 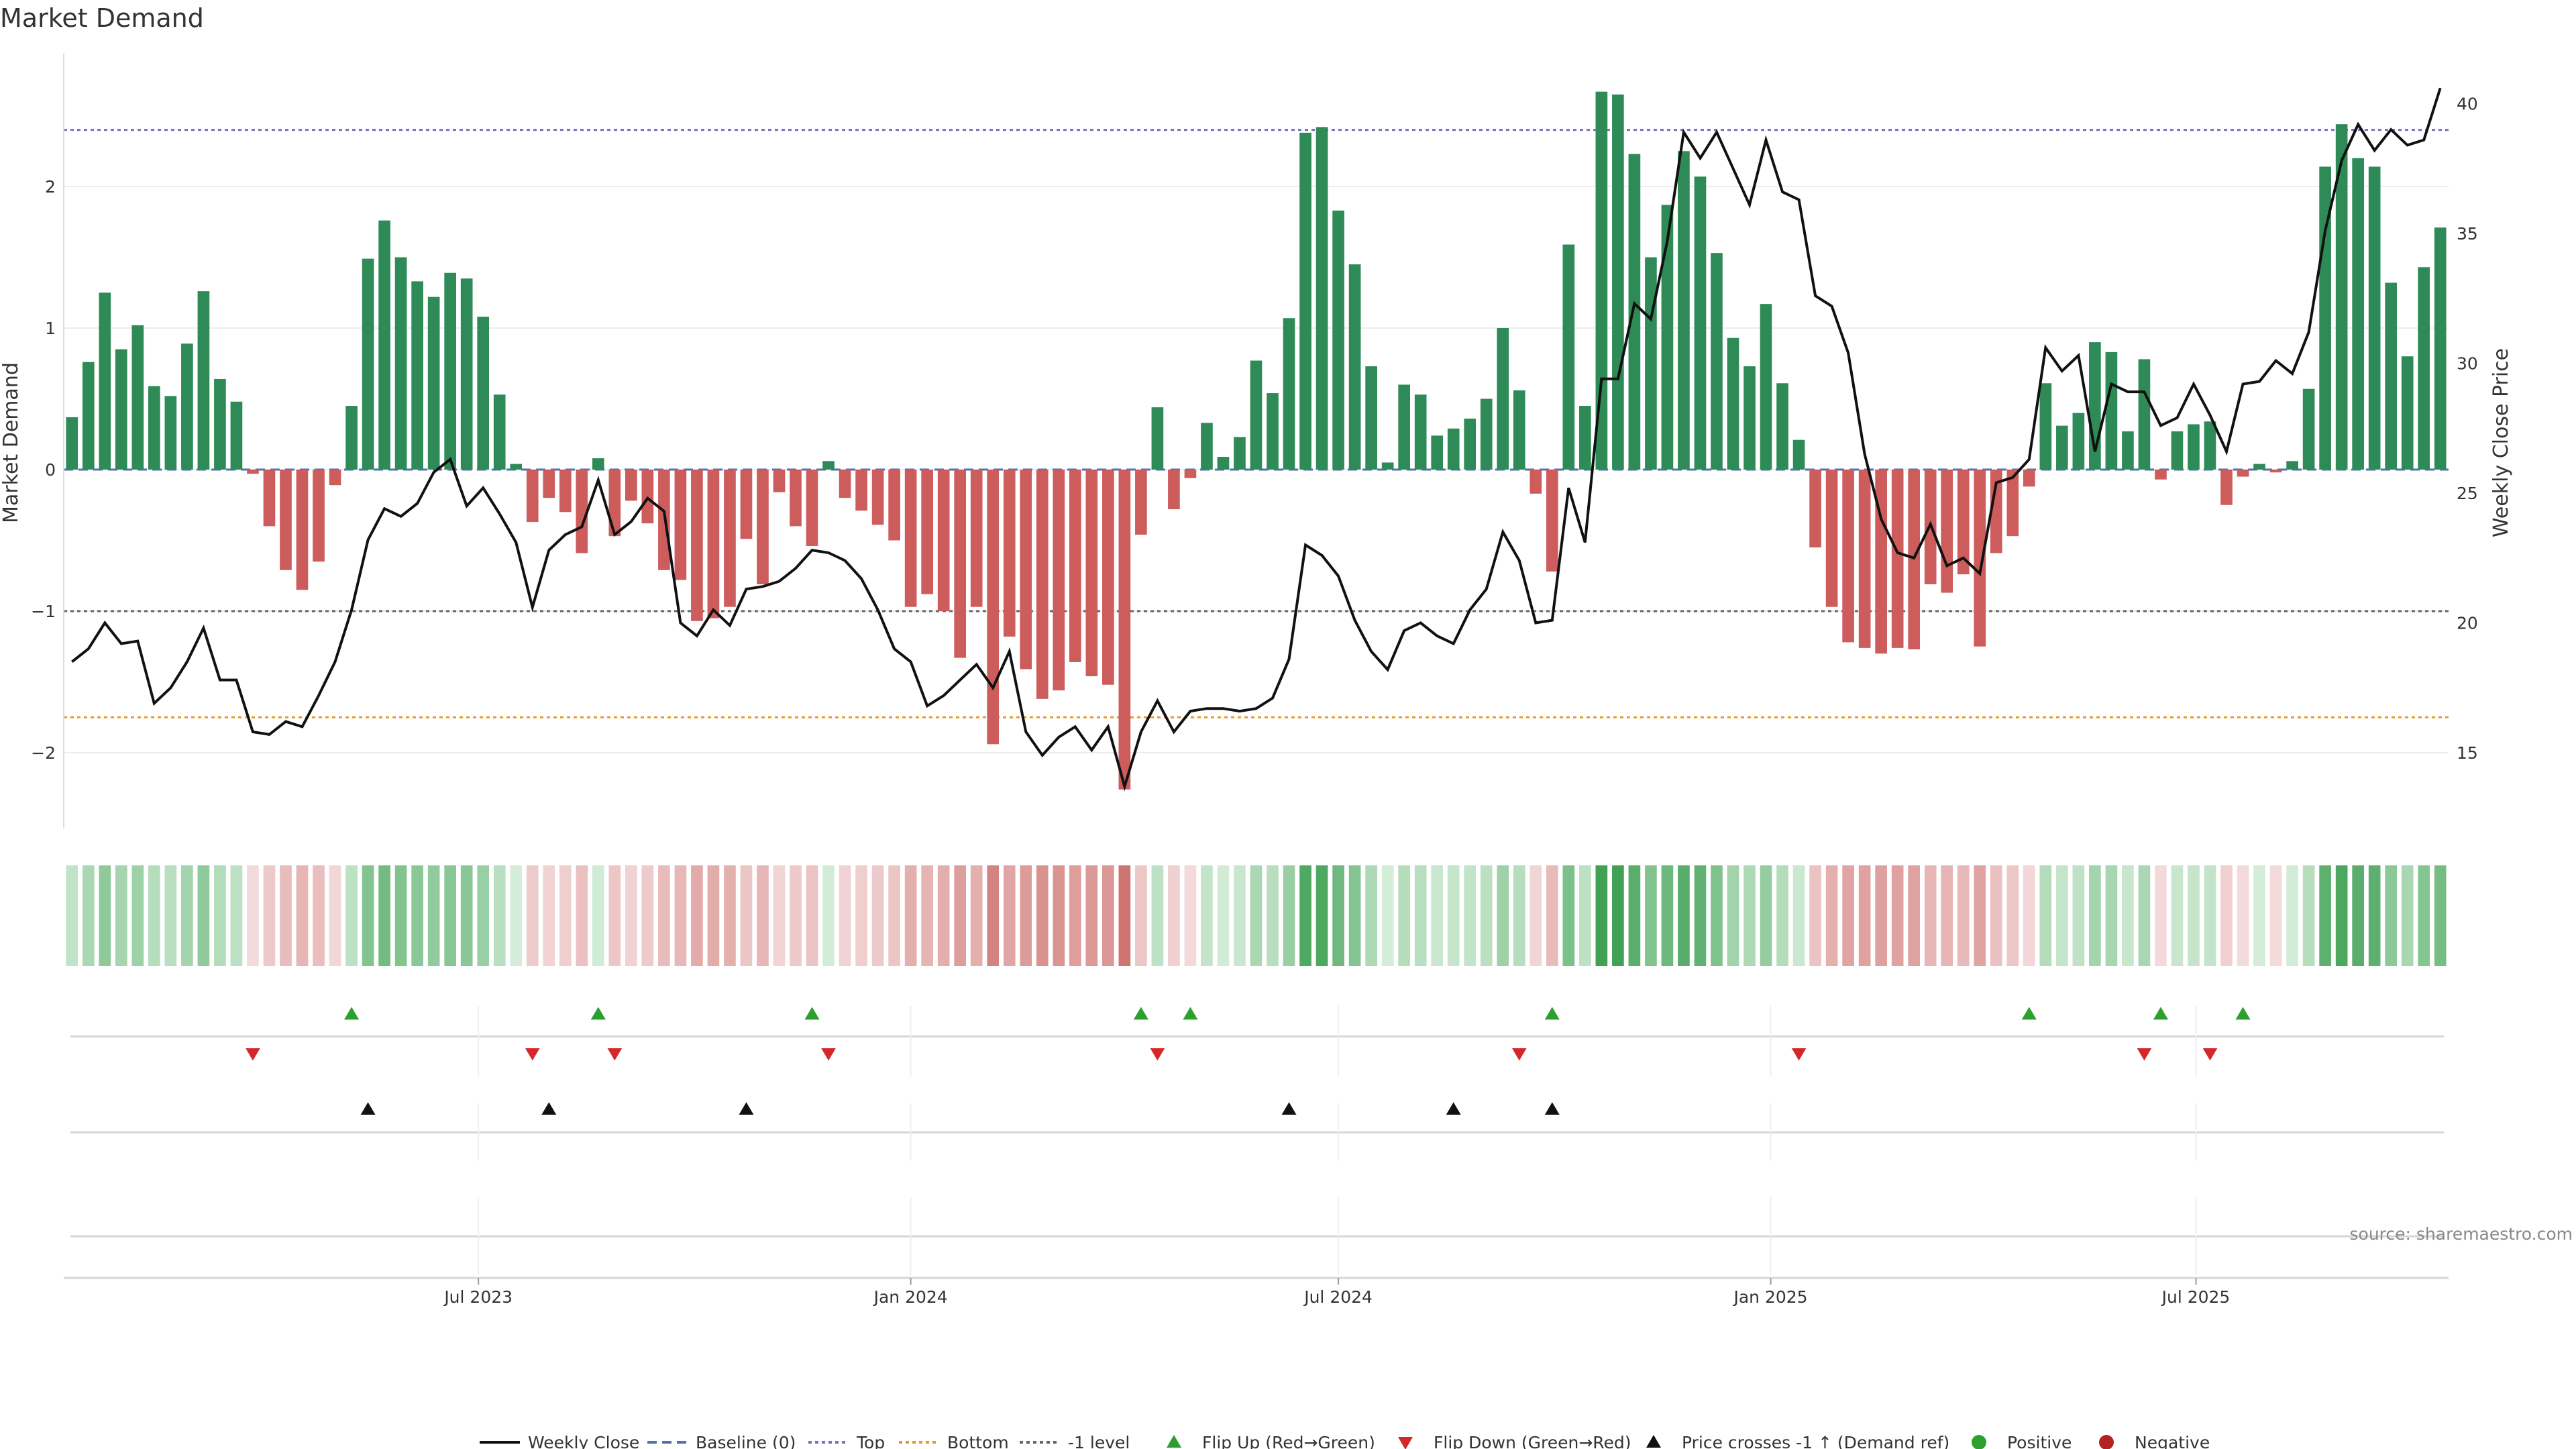 What do you see at coordinates (812, 1013) in the screenshot?
I see `flip-up-marker` at bounding box center [812, 1013].